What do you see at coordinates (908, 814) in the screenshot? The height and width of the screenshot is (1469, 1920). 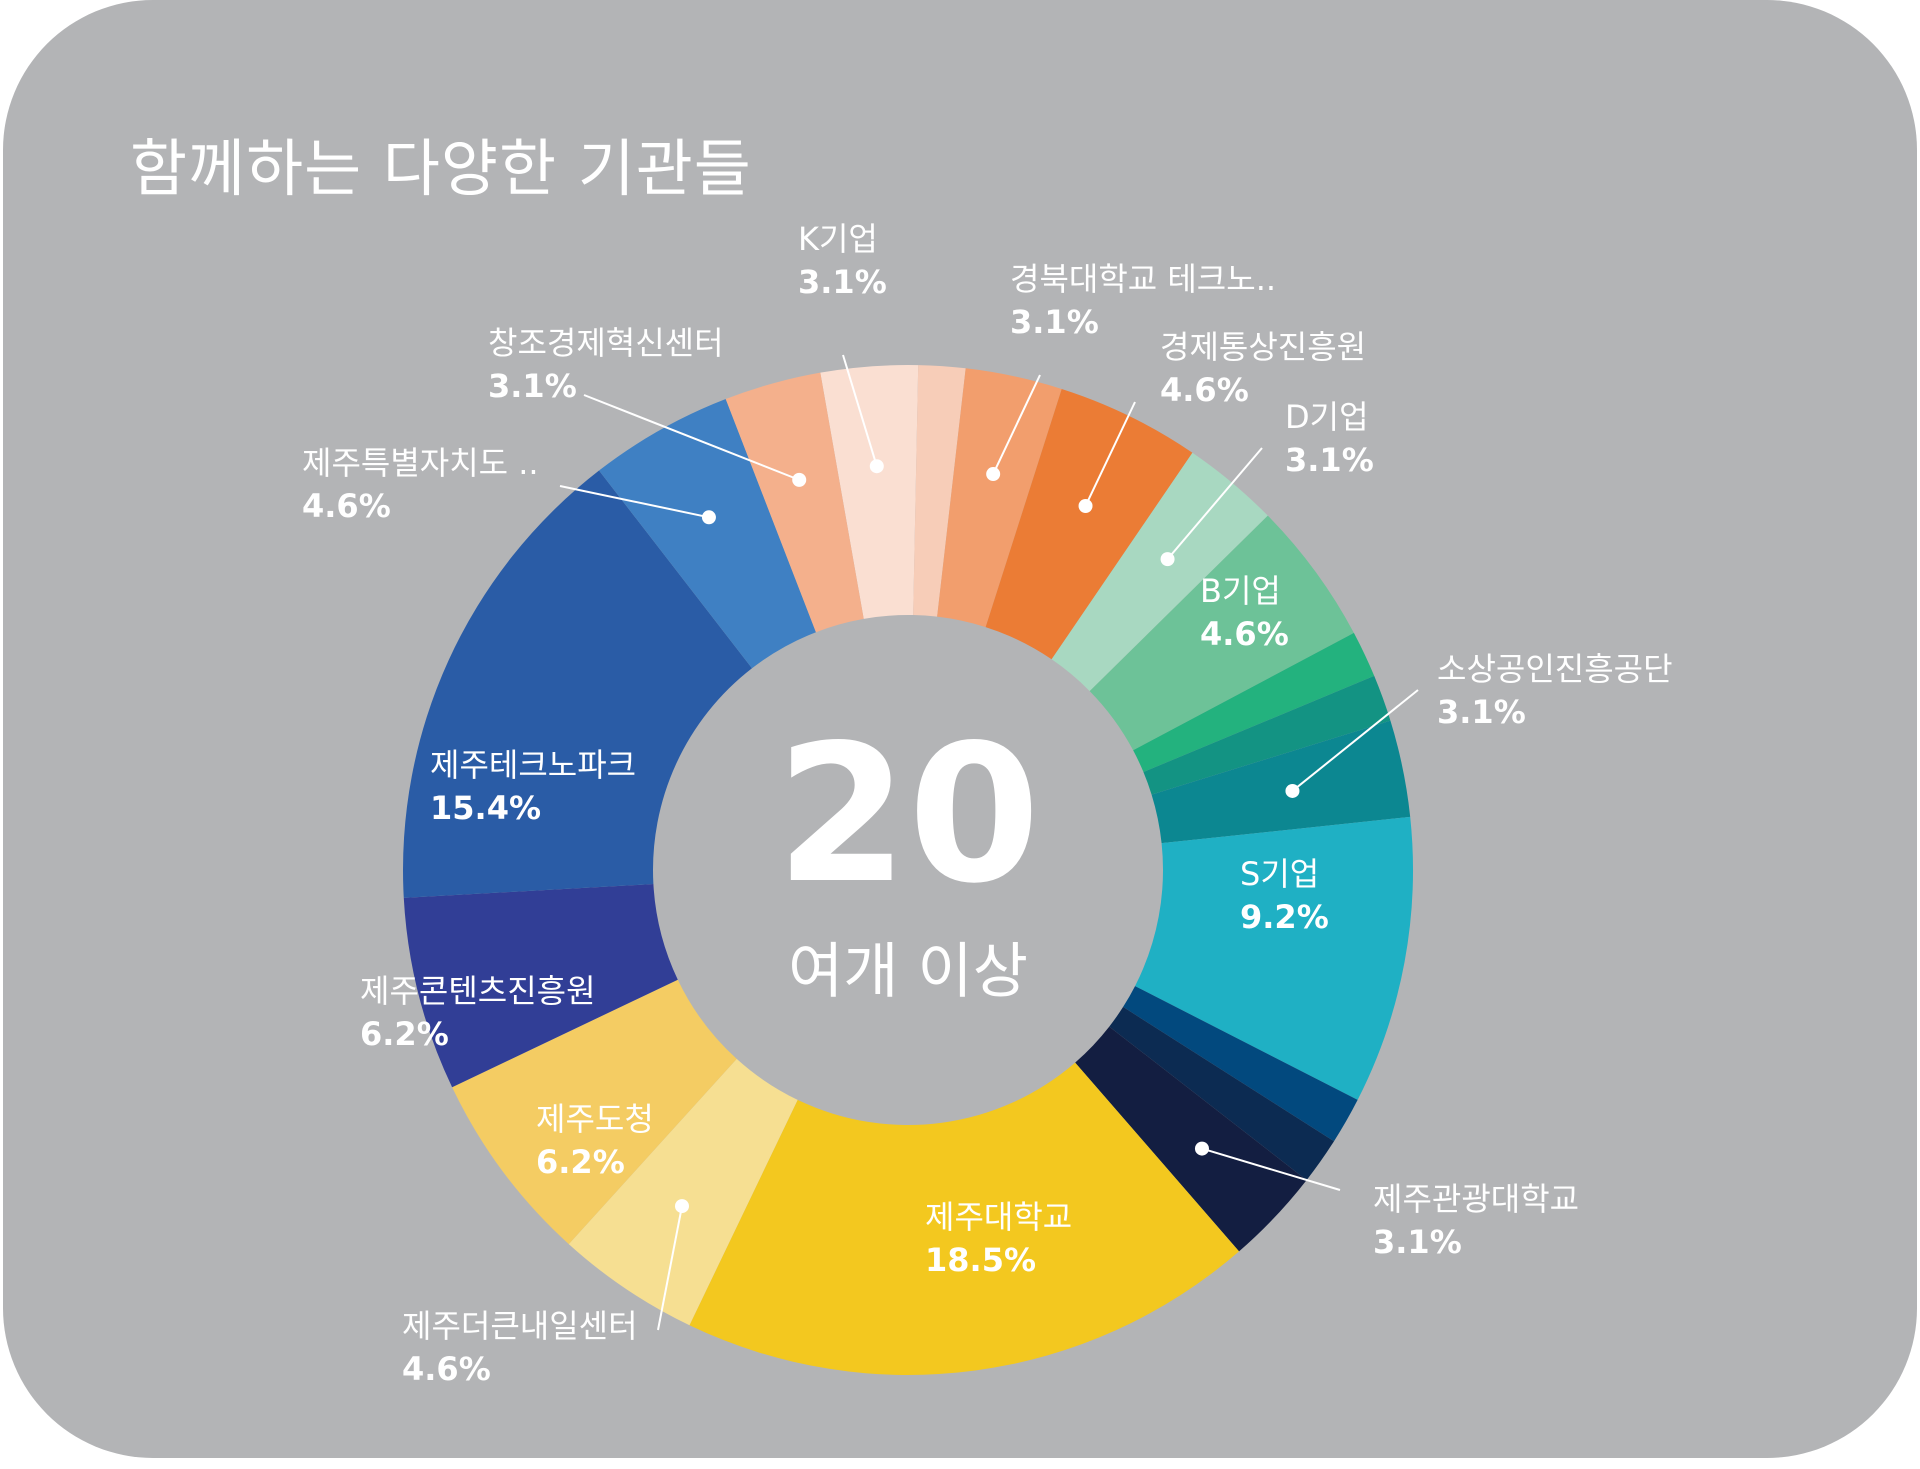 I see `center-number: 20` at bounding box center [908, 814].